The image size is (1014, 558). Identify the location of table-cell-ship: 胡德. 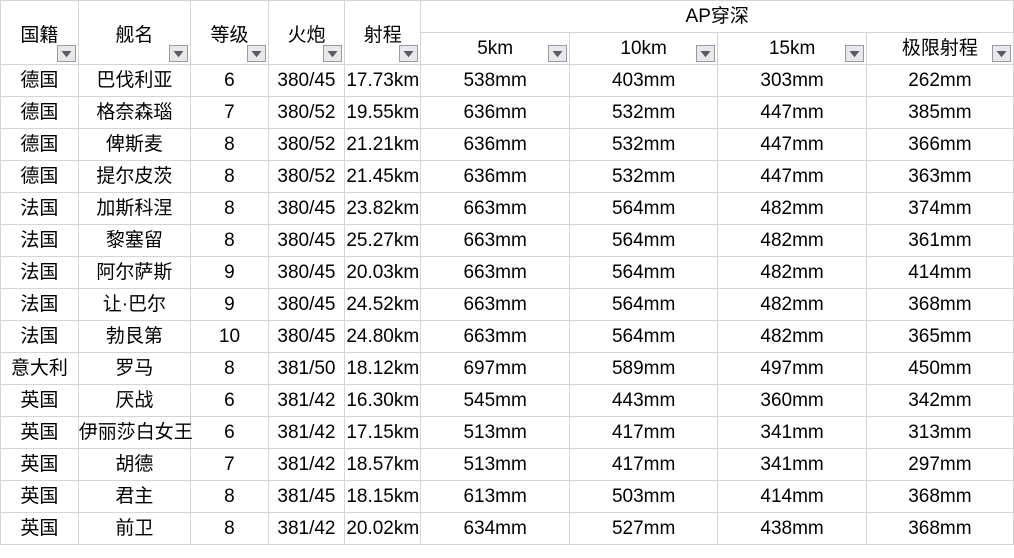
(134, 464).